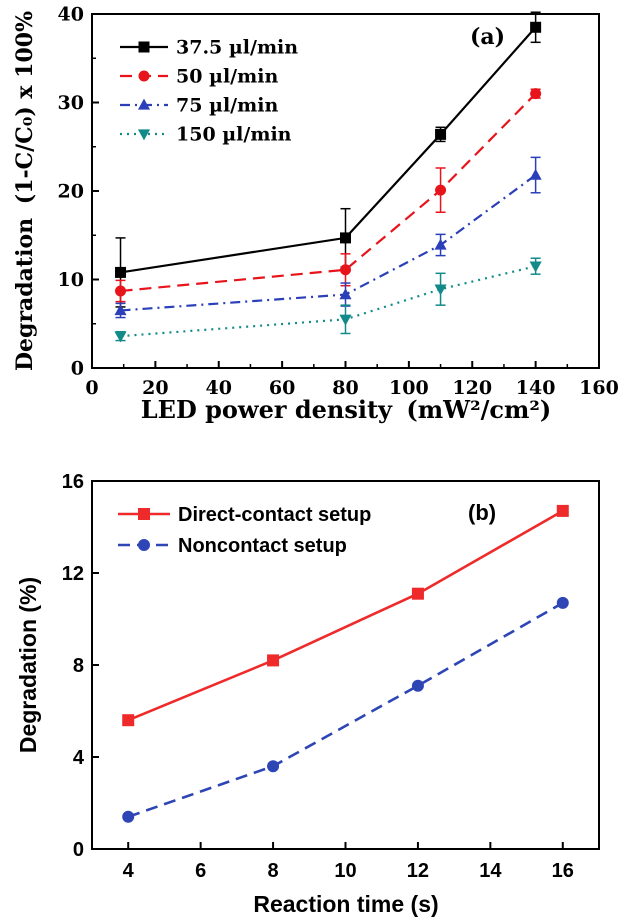 This screenshot has width=633, height=922. I want to click on y-tick-label: 10, so click(71, 280).